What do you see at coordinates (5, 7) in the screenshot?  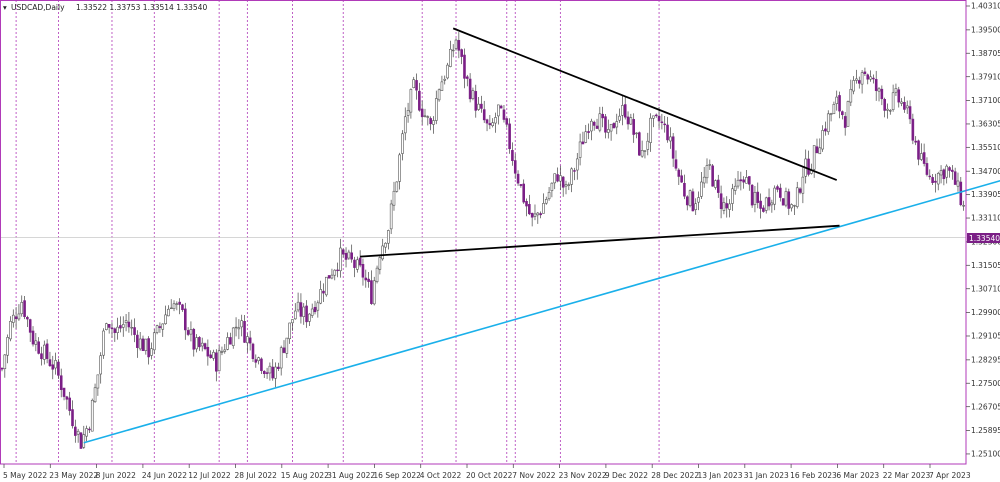 I see `header-menu-icon: ▾` at bounding box center [5, 7].